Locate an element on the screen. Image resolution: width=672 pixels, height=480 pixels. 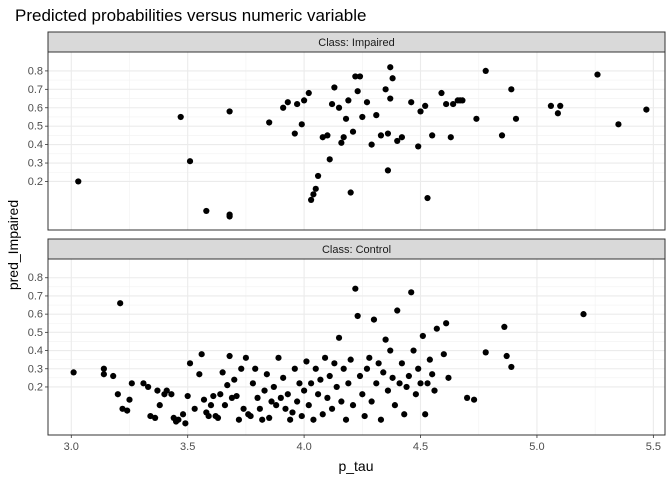
facet-strip-label: Class: Control is located at coordinates (356, 250).